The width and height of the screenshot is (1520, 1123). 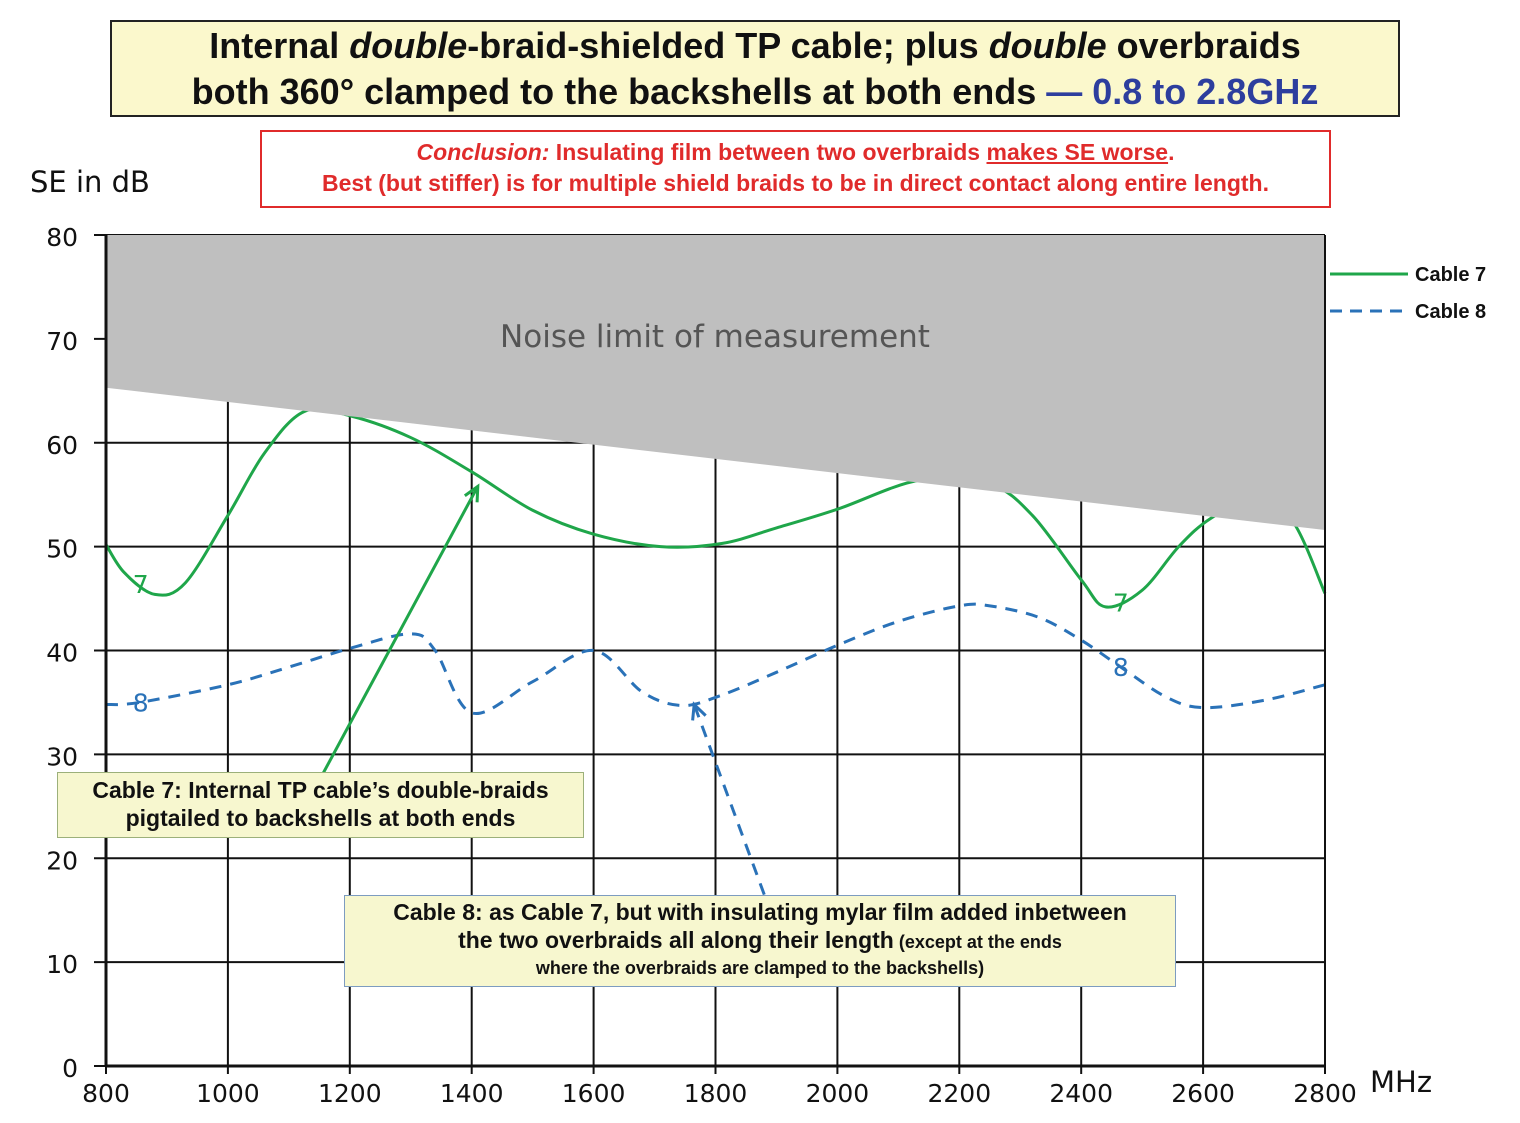 I want to click on legend: Cable 7 Cable 8, so click(x=1408, y=293).